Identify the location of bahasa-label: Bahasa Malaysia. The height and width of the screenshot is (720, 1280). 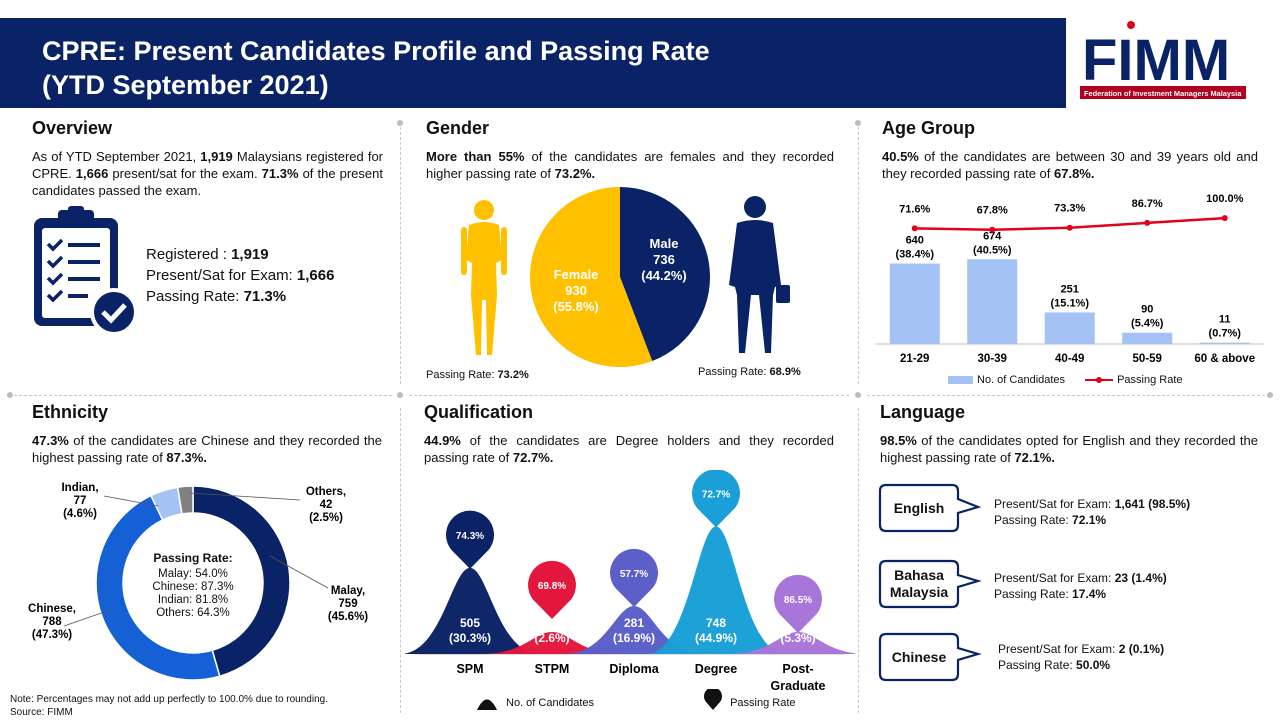
(919, 583).